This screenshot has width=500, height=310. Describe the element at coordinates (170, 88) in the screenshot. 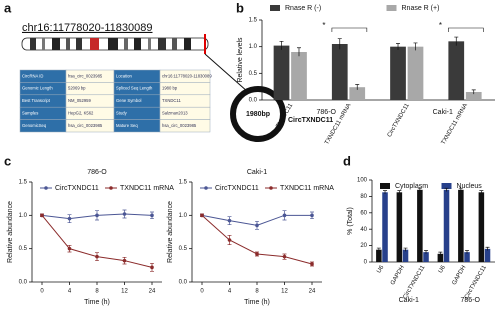

I see `table-text: 1980 bp` at that location.